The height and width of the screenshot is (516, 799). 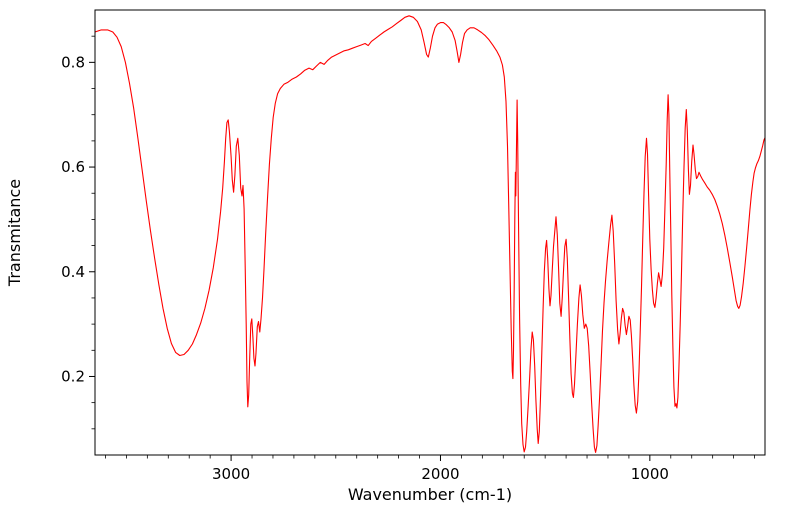 What do you see at coordinates (231, 474) in the screenshot?
I see `x-tick-label: 3000` at bounding box center [231, 474].